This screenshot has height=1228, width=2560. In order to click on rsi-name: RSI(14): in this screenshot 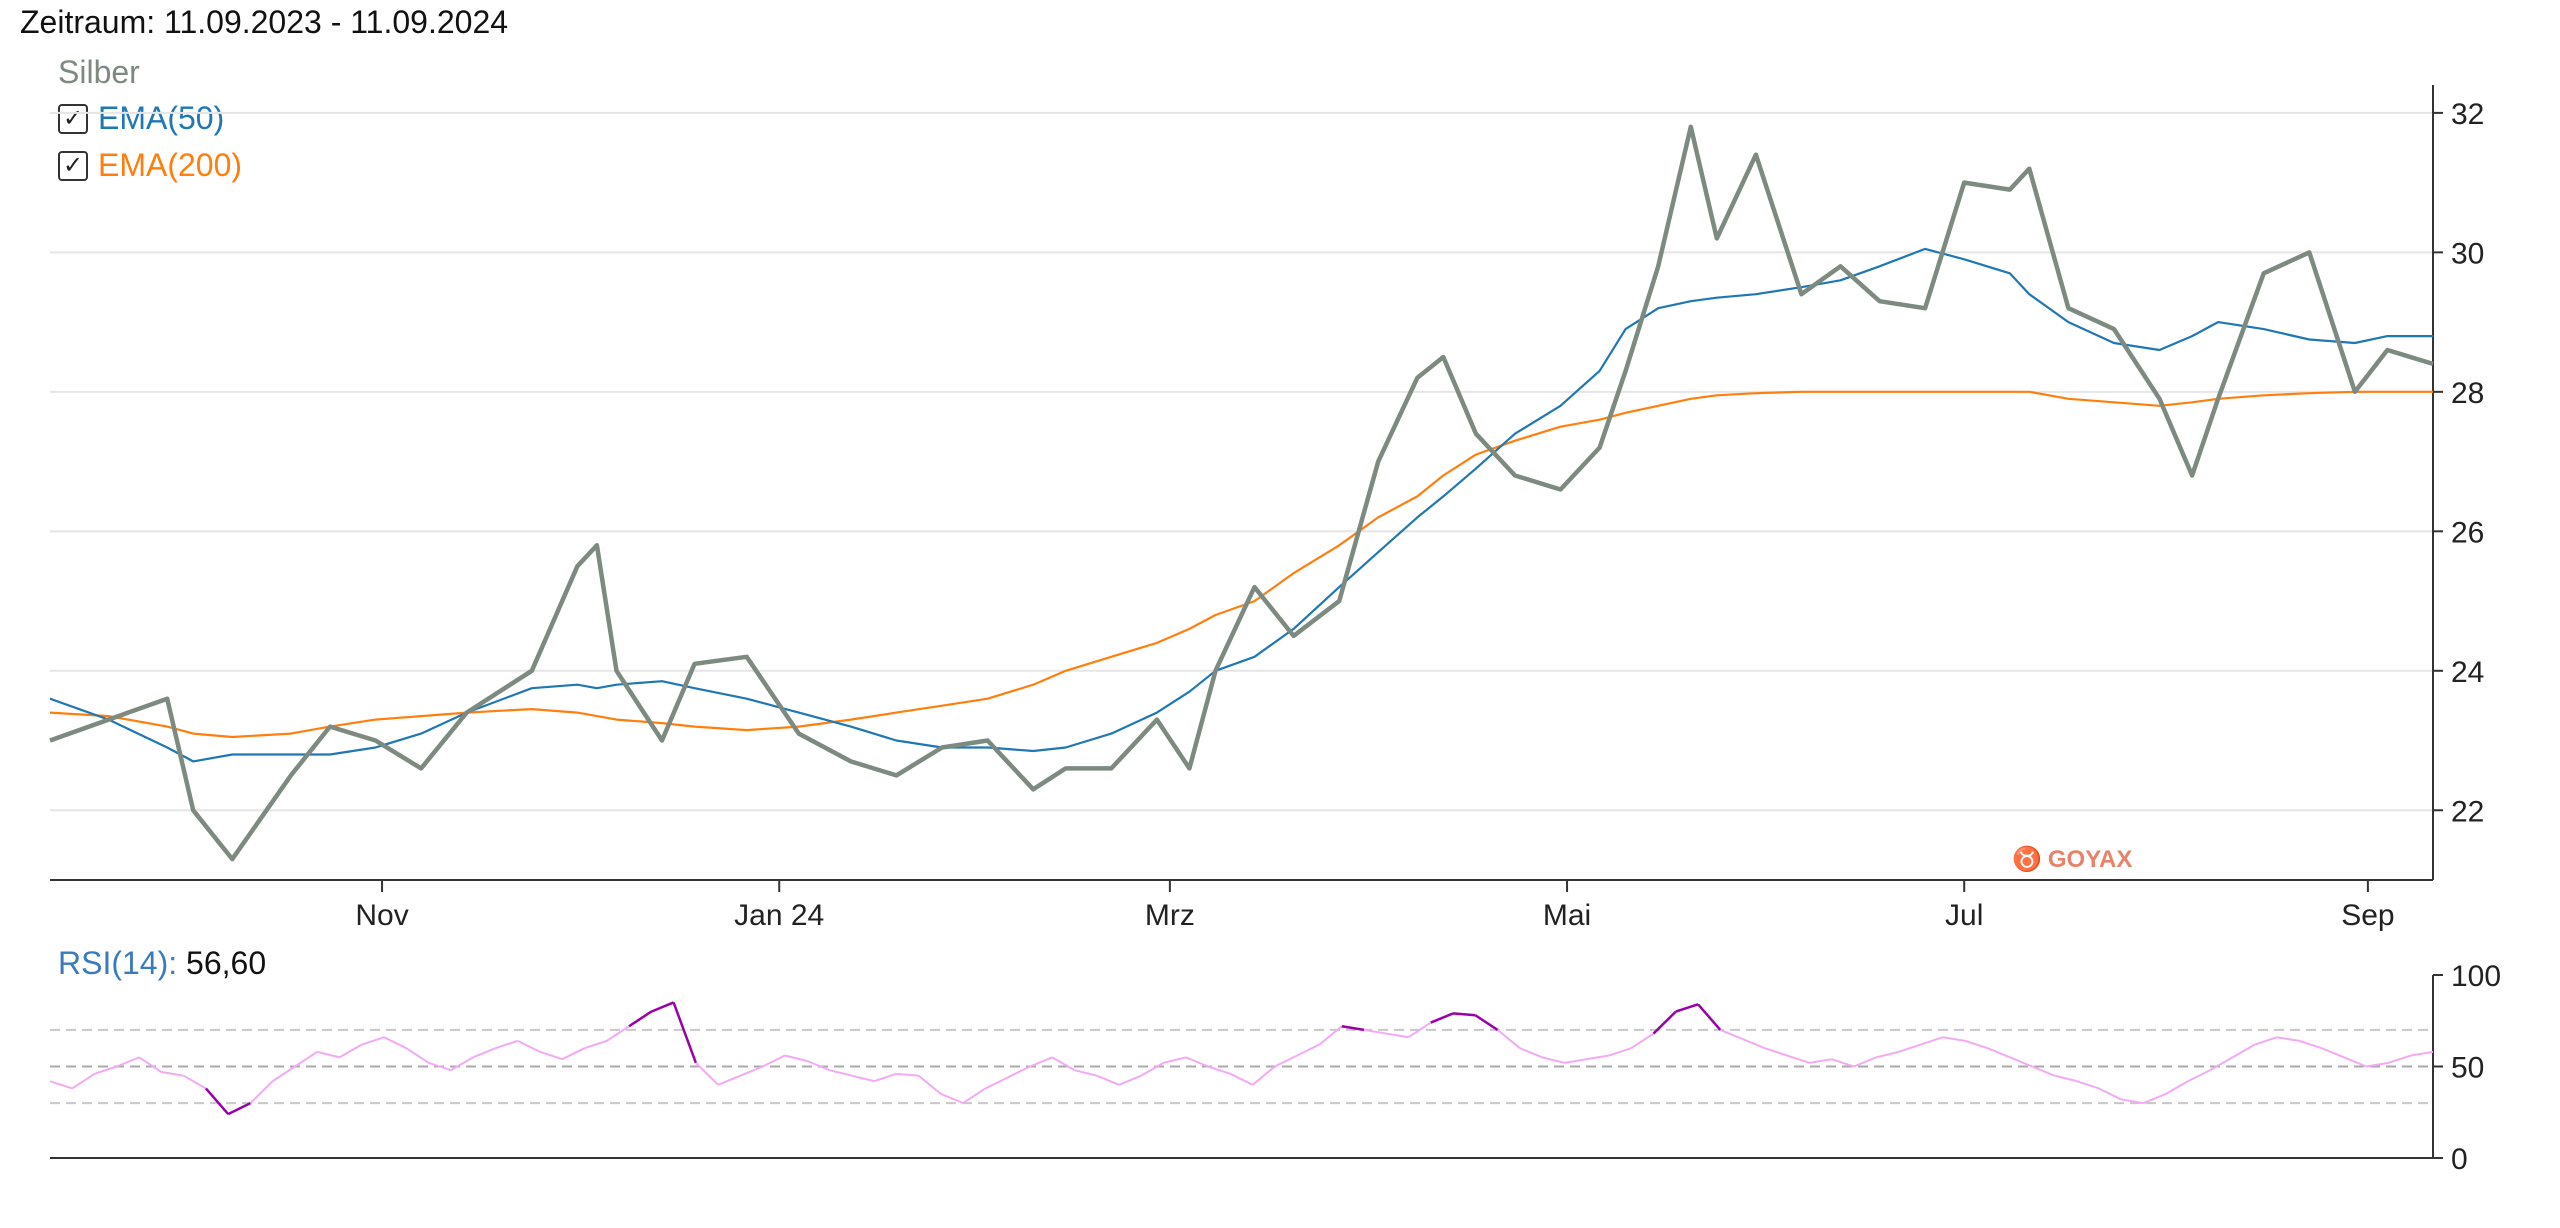, I will do `click(118, 963)`.